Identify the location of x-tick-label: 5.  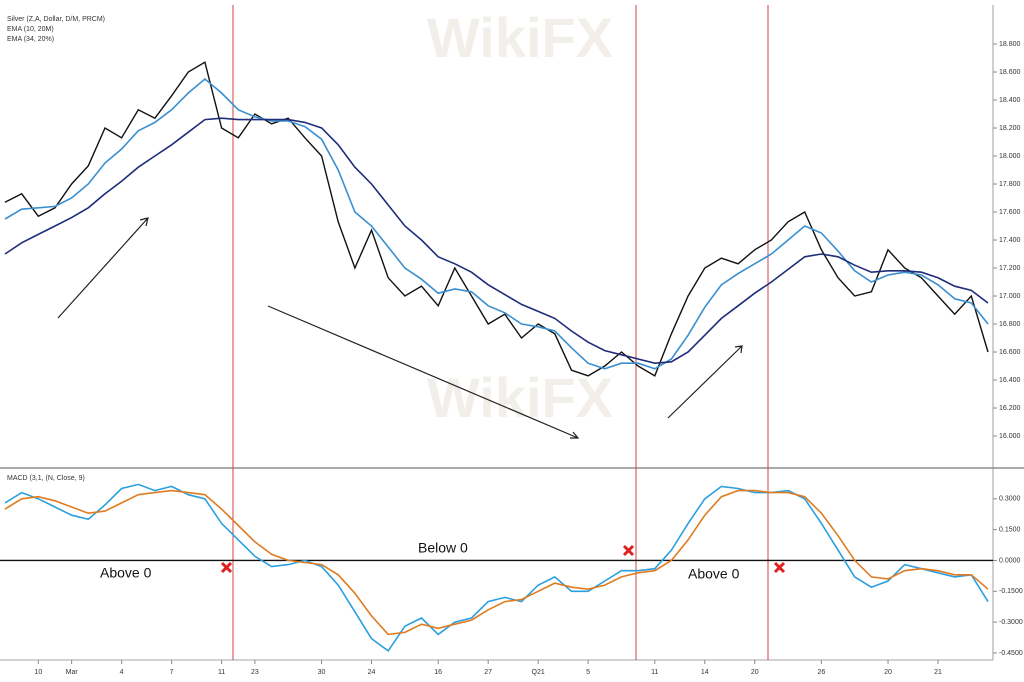
(588, 672).